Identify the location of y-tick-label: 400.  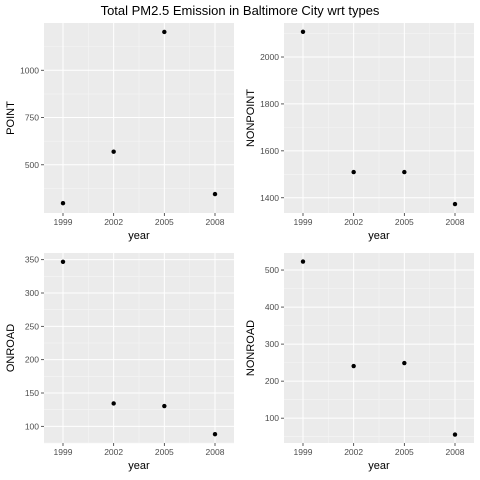
(272, 307).